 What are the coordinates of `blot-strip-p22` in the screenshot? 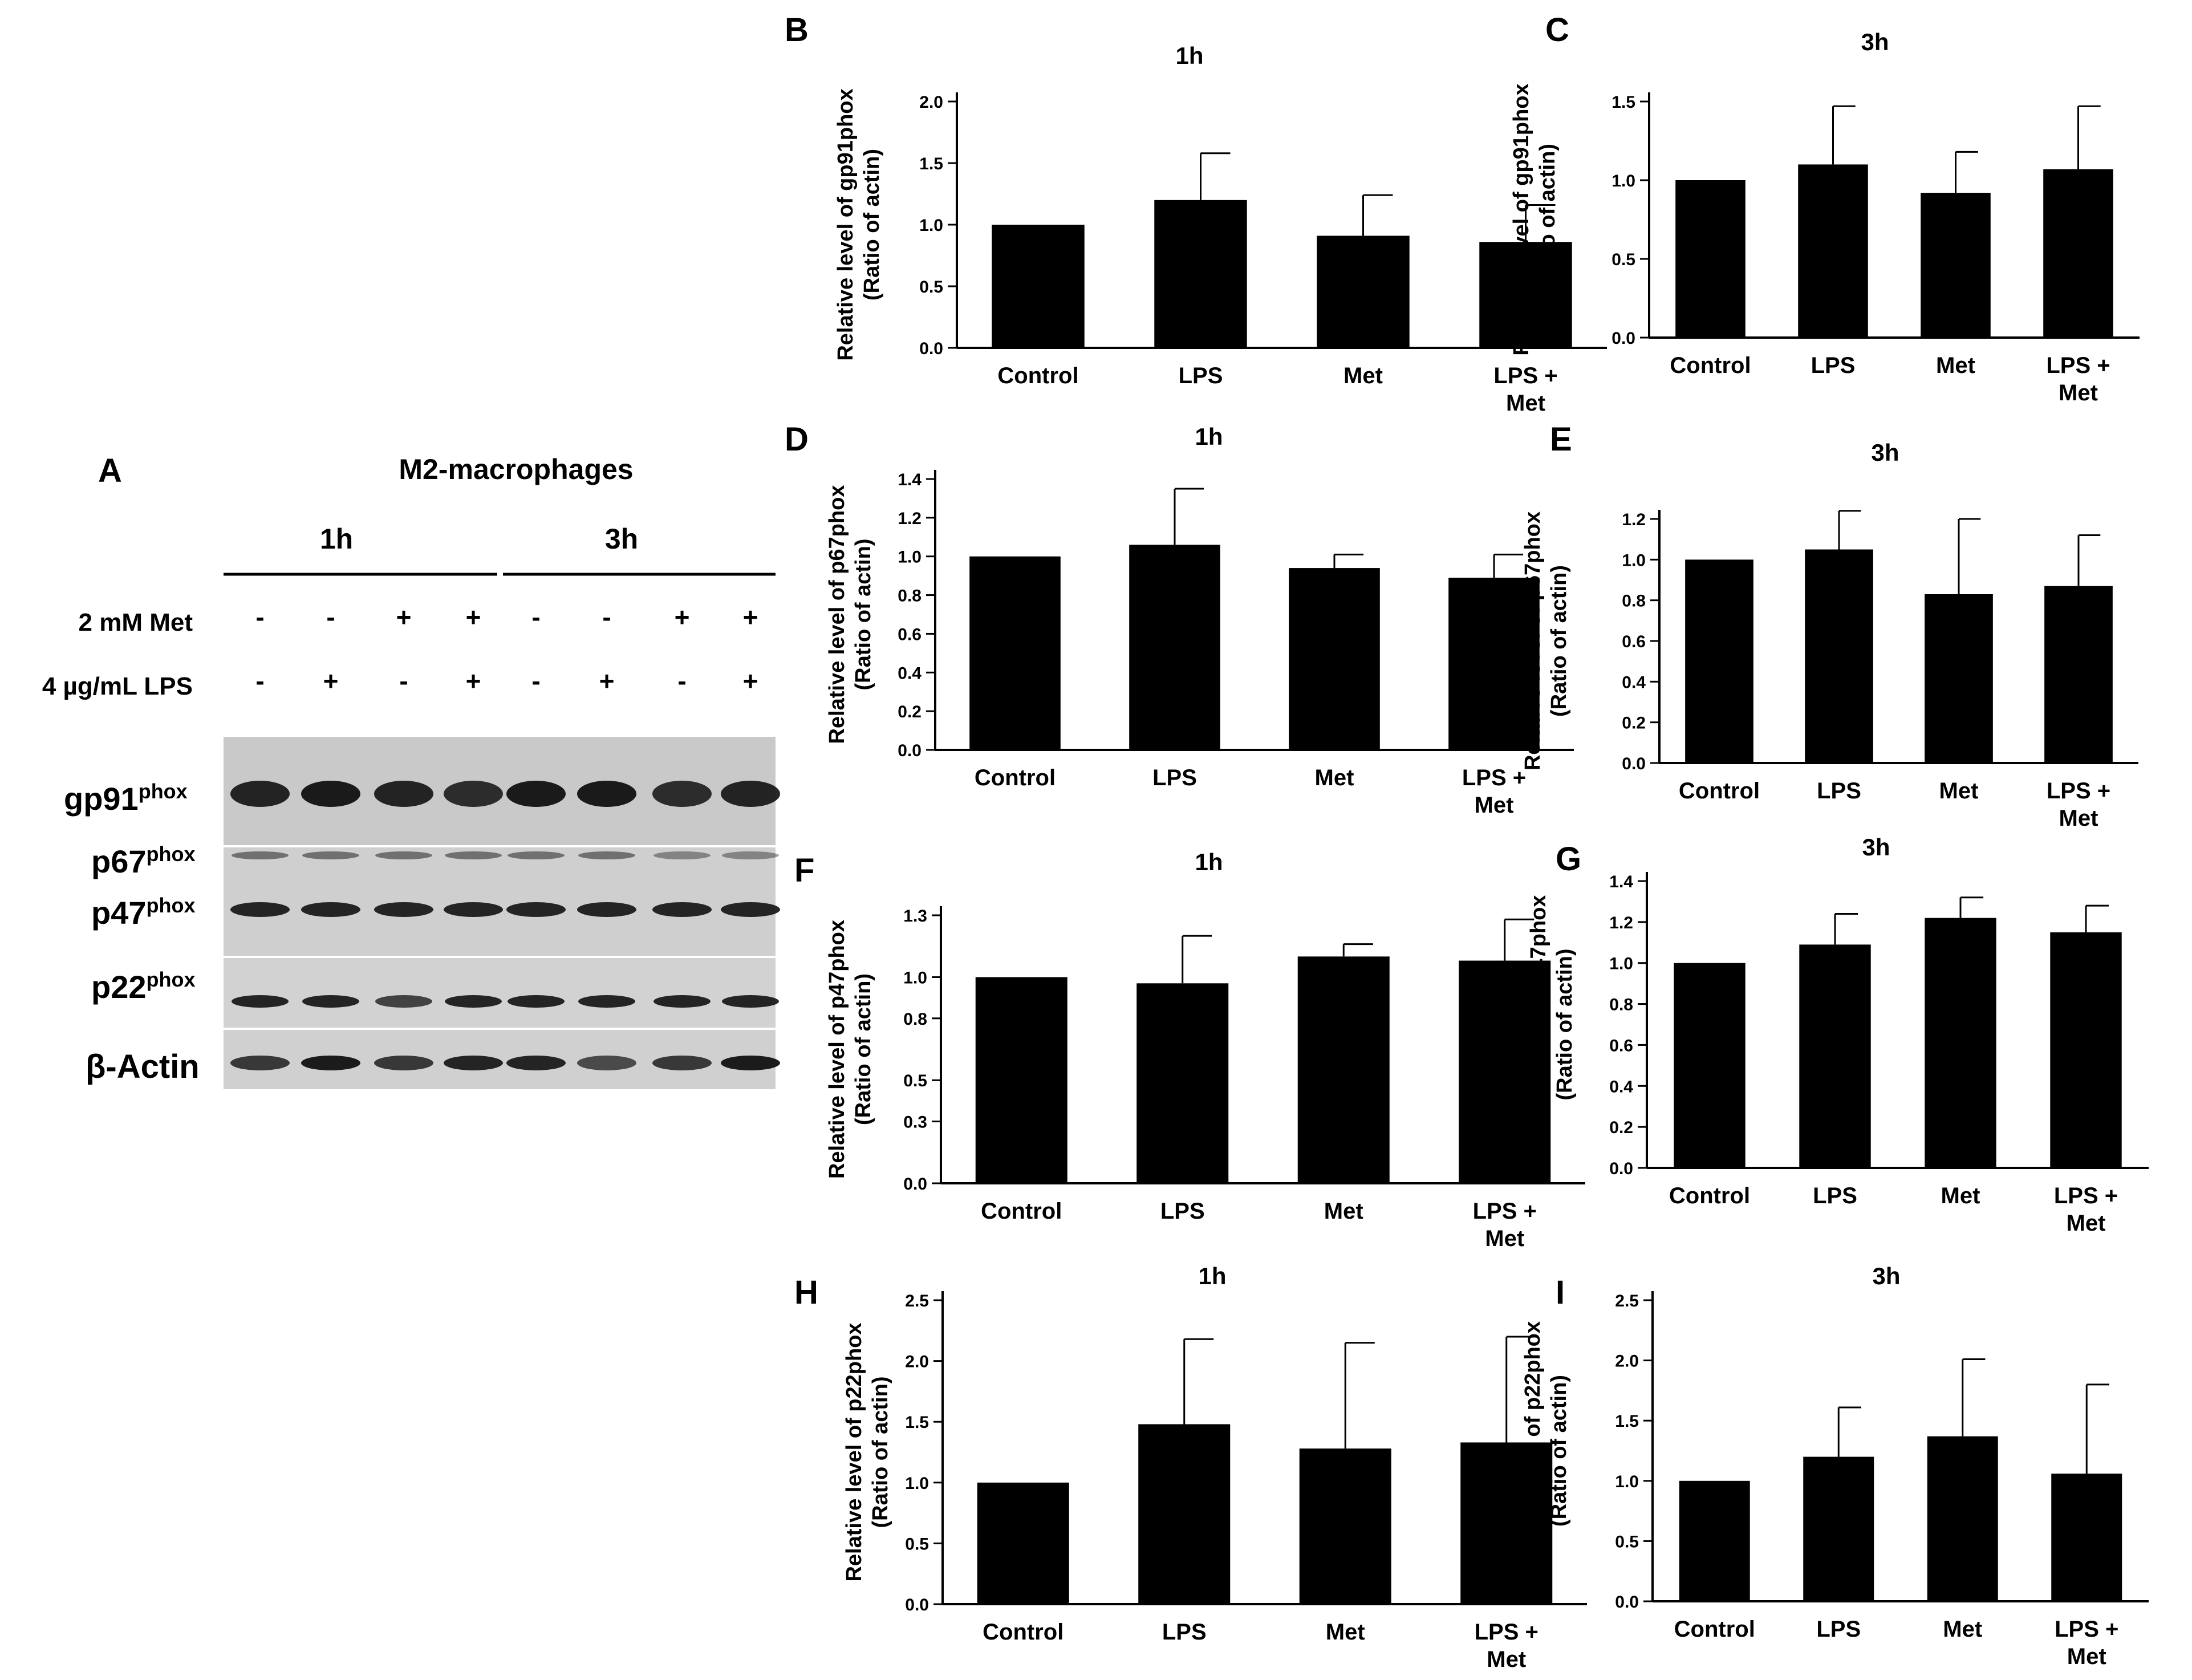 It's located at (500, 993).